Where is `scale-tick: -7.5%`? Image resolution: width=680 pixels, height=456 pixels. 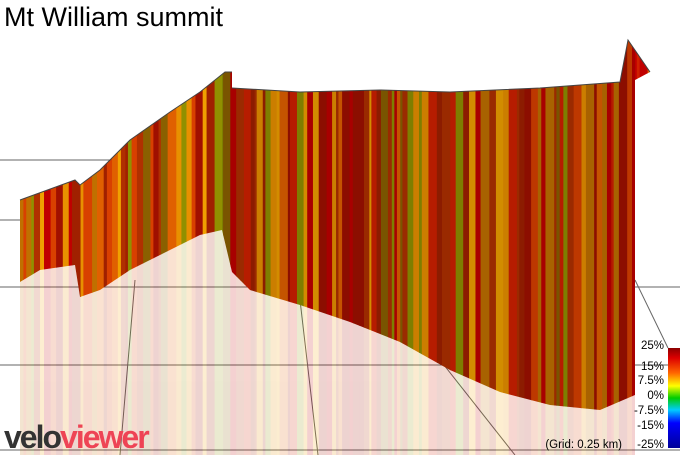
scale-tick: -7.5% is located at coordinates (648, 411).